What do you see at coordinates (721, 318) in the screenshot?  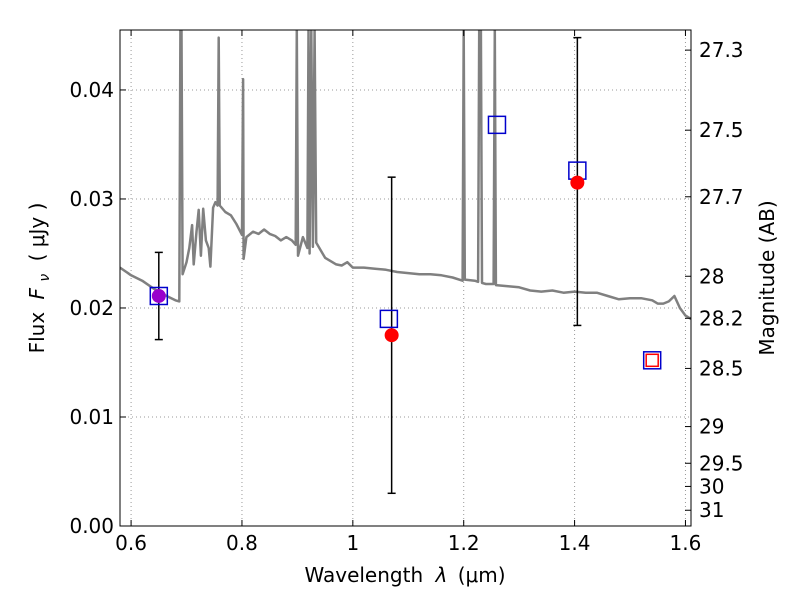 I see `magnitude-tick-label: 28.2` at bounding box center [721, 318].